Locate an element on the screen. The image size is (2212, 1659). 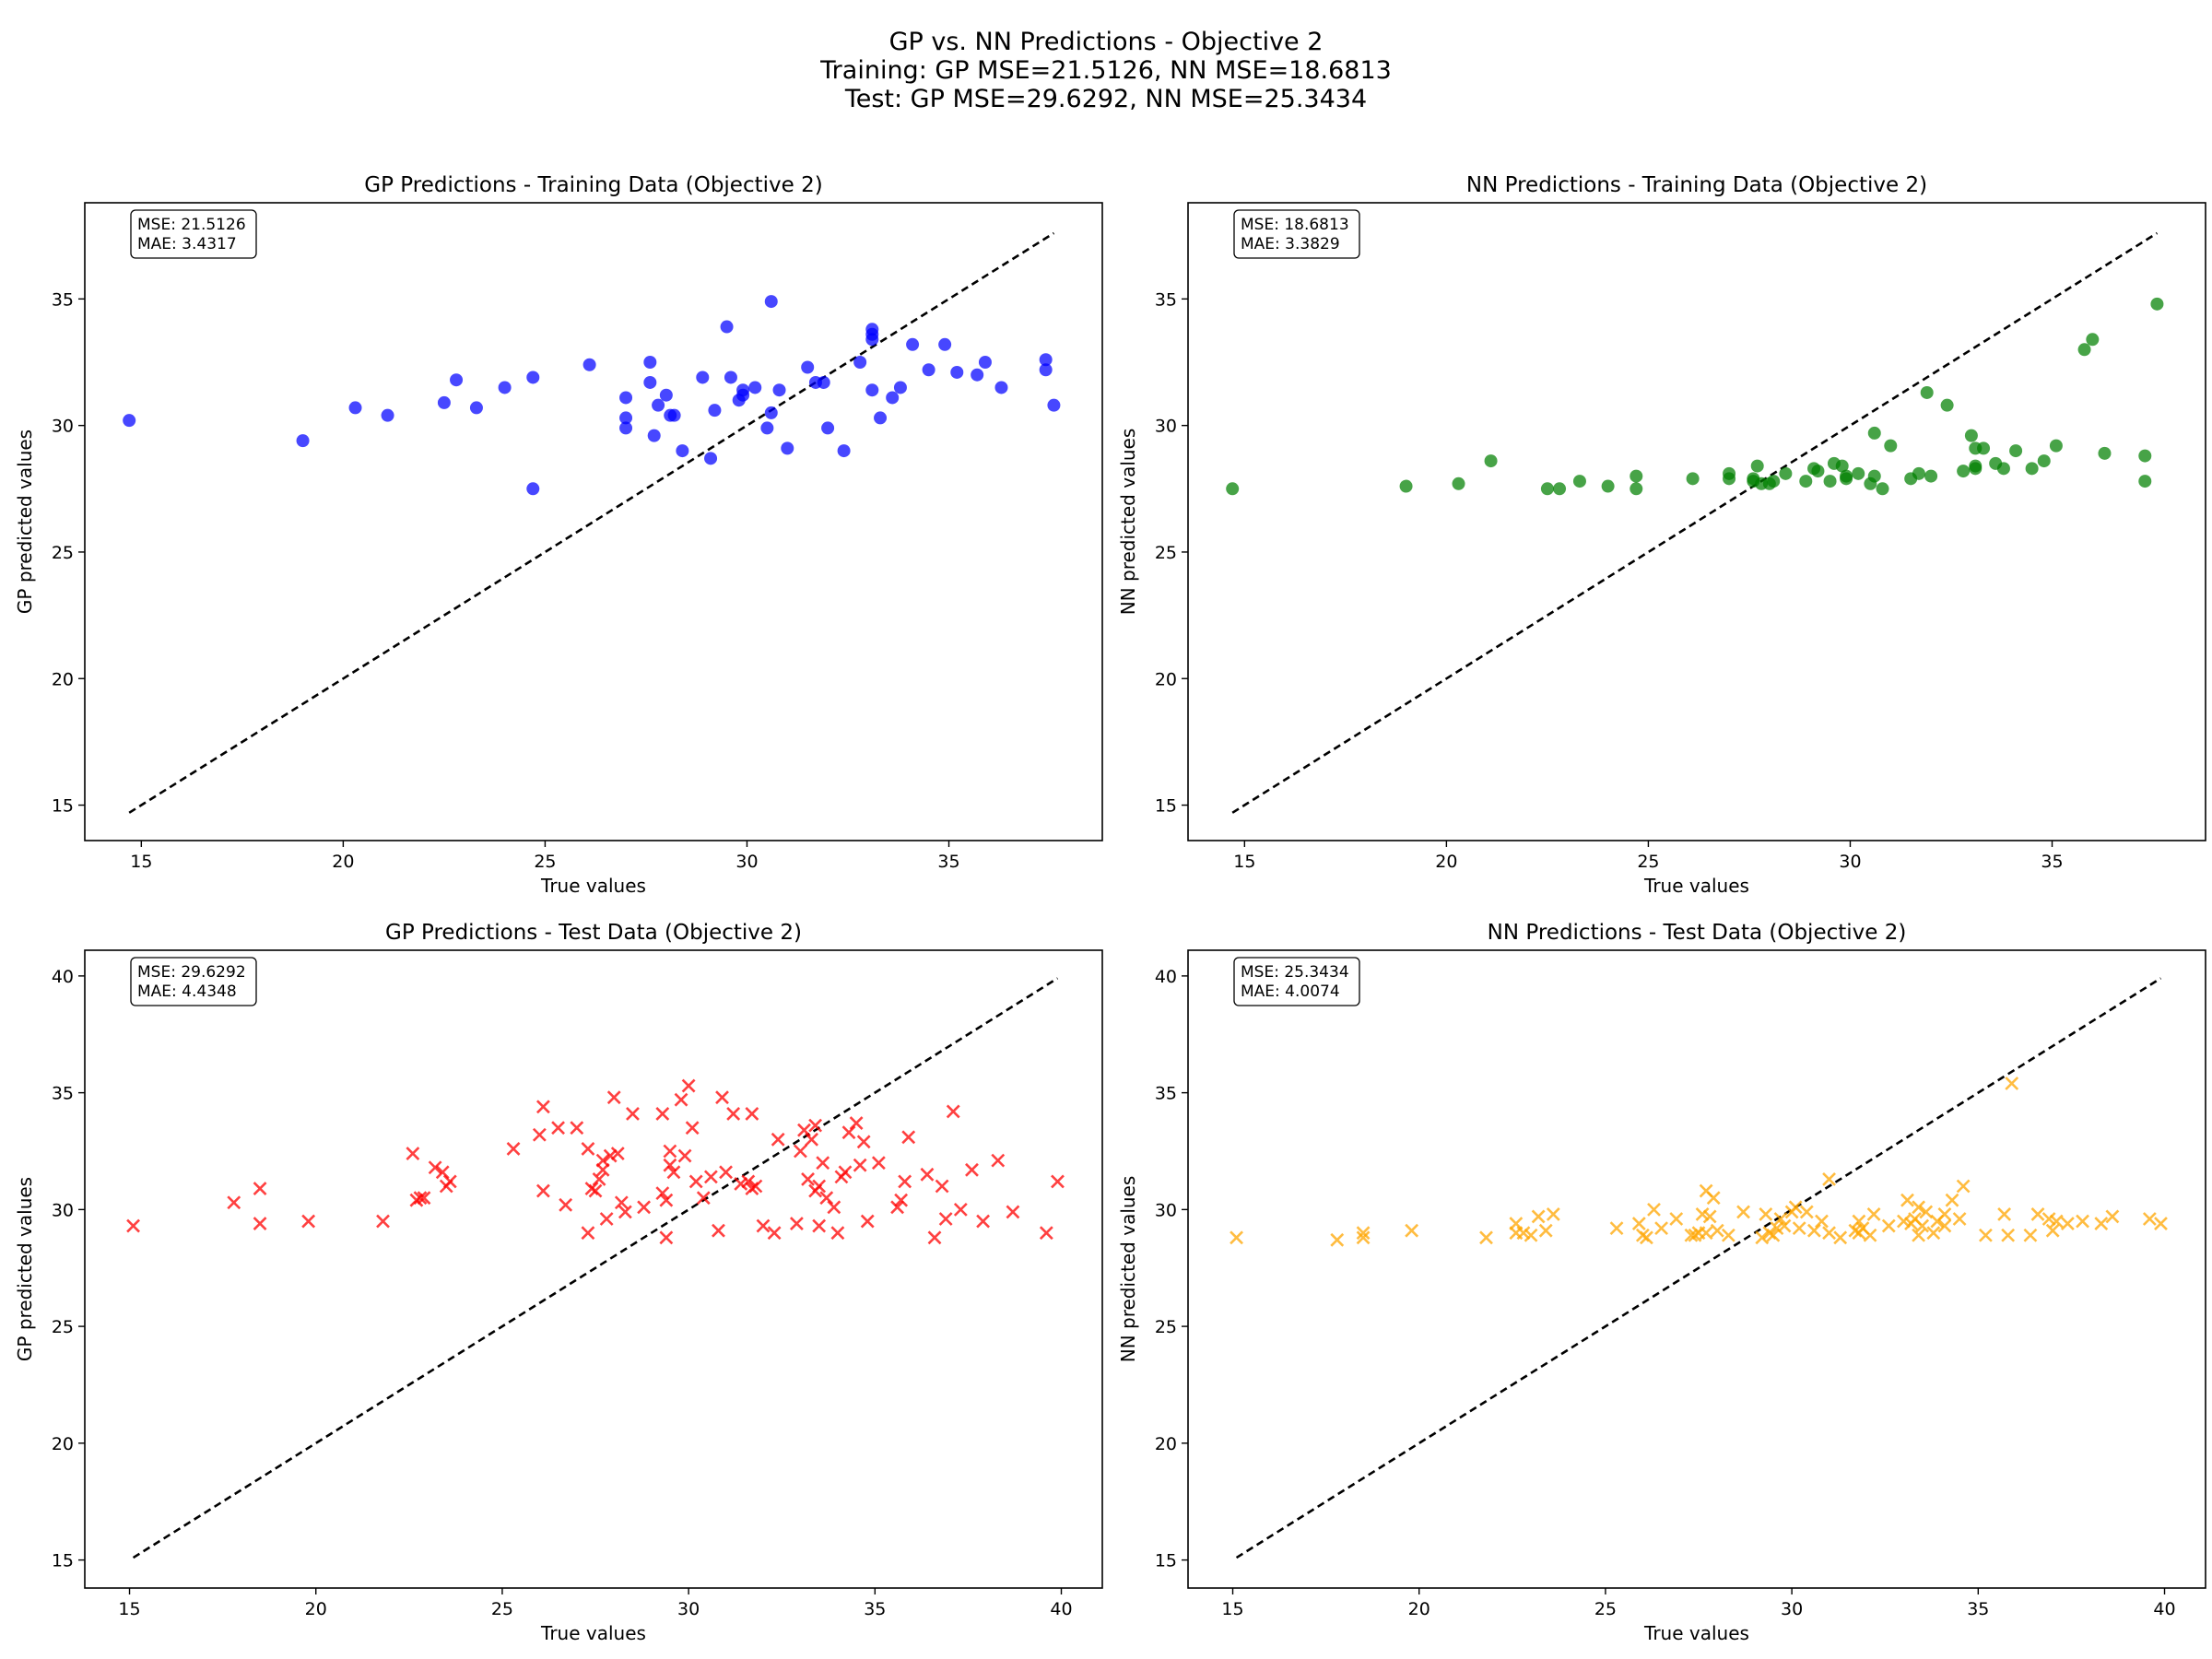
suptitle-line-1: GP vs. NN Predictions - Objective 2 is located at coordinates (1106, 42).